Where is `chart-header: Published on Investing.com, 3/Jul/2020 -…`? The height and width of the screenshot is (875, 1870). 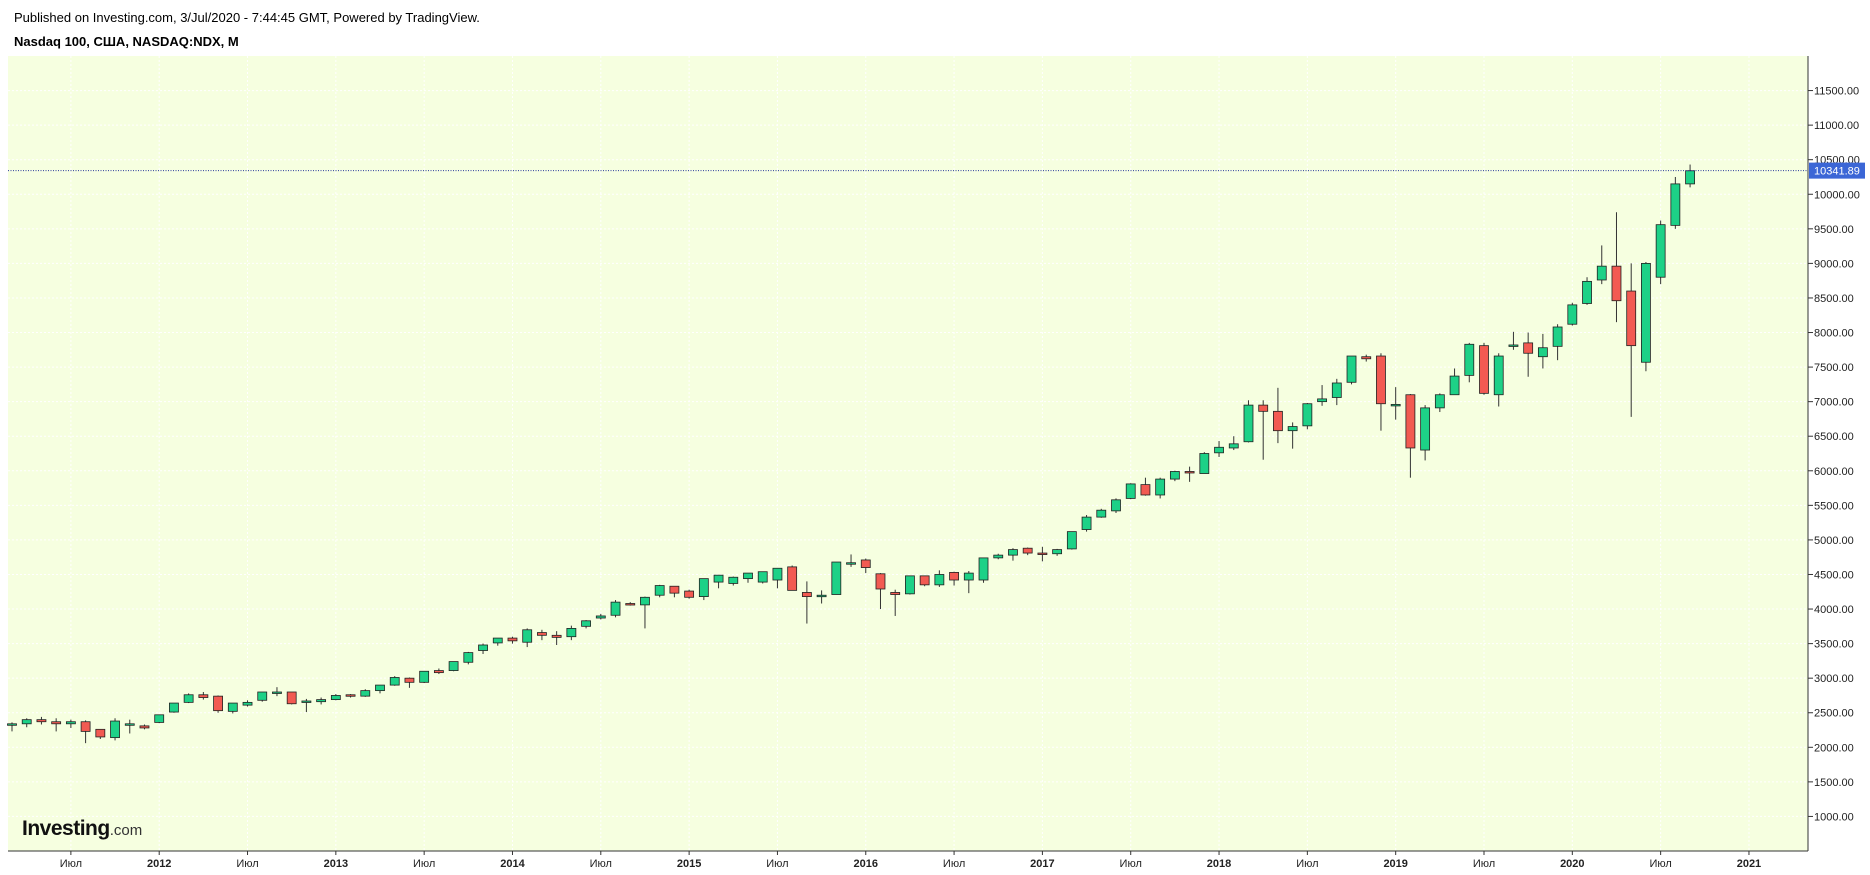 chart-header: Published on Investing.com, 3/Jul/2020 -… is located at coordinates (247, 30).